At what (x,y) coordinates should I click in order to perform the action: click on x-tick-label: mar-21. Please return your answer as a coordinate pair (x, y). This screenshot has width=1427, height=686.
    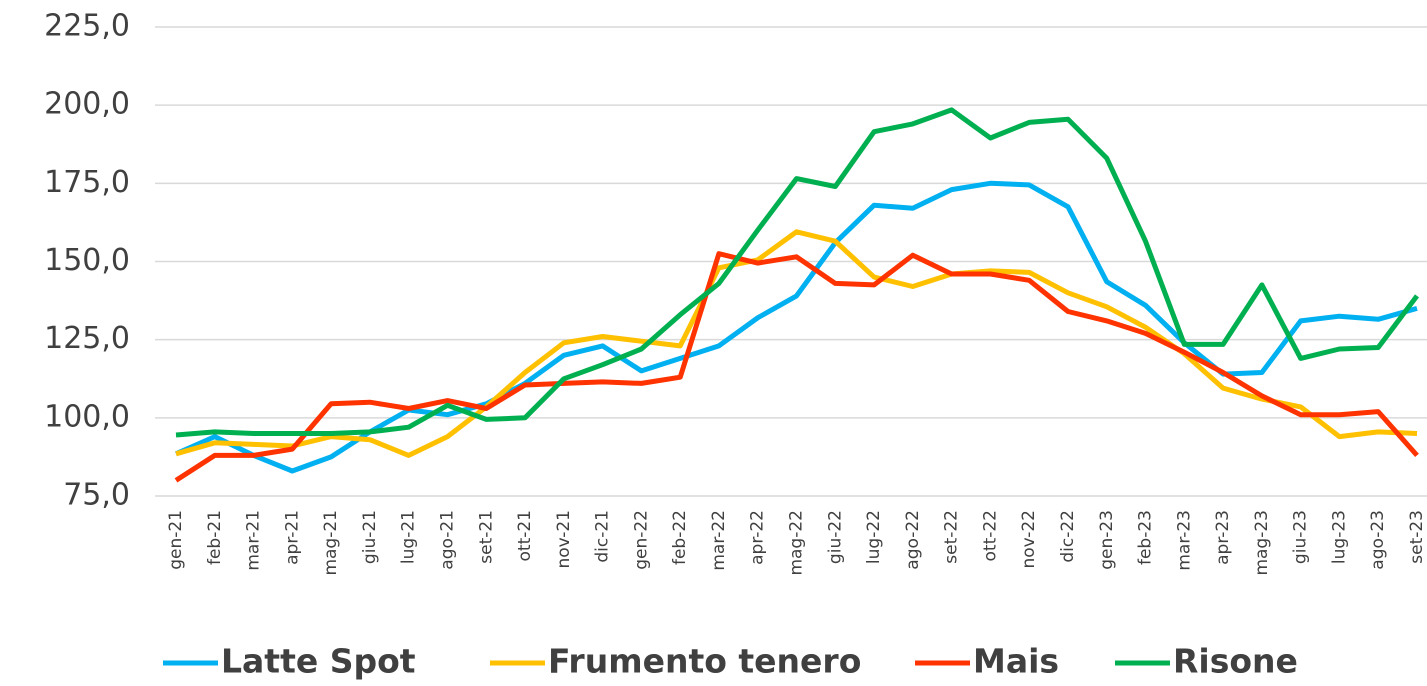
    Looking at the image, I should click on (254, 540).